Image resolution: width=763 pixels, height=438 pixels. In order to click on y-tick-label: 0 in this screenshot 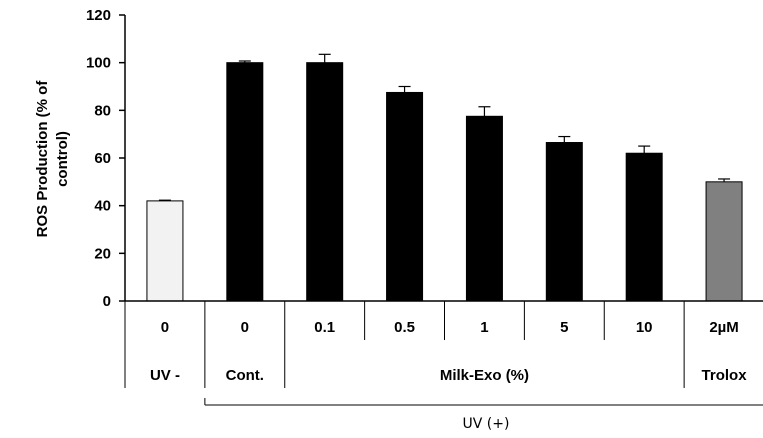, I will do `click(107, 301)`.